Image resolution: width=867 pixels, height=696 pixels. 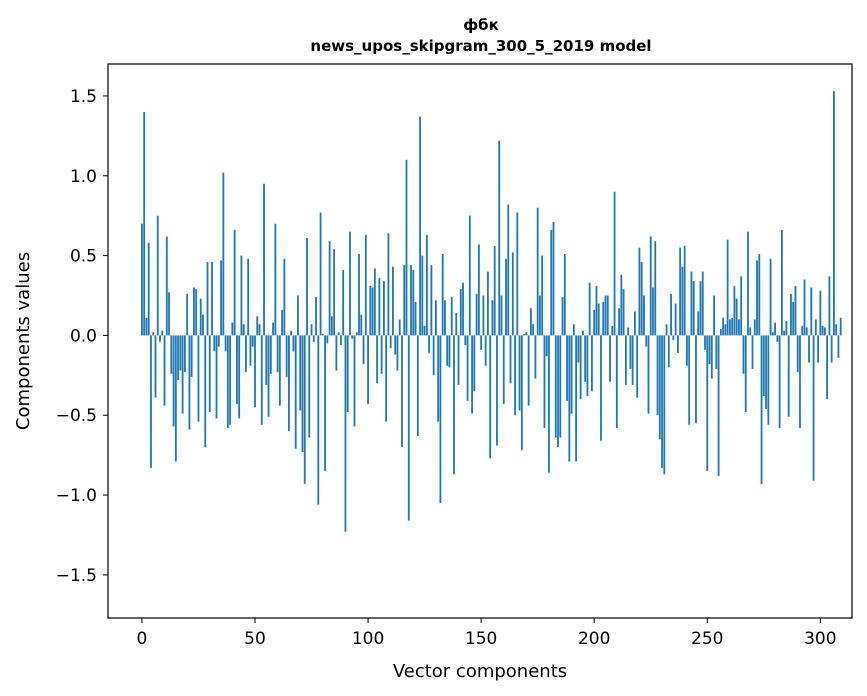 I want to click on x-tick-label: 150, so click(x=481, y=639).